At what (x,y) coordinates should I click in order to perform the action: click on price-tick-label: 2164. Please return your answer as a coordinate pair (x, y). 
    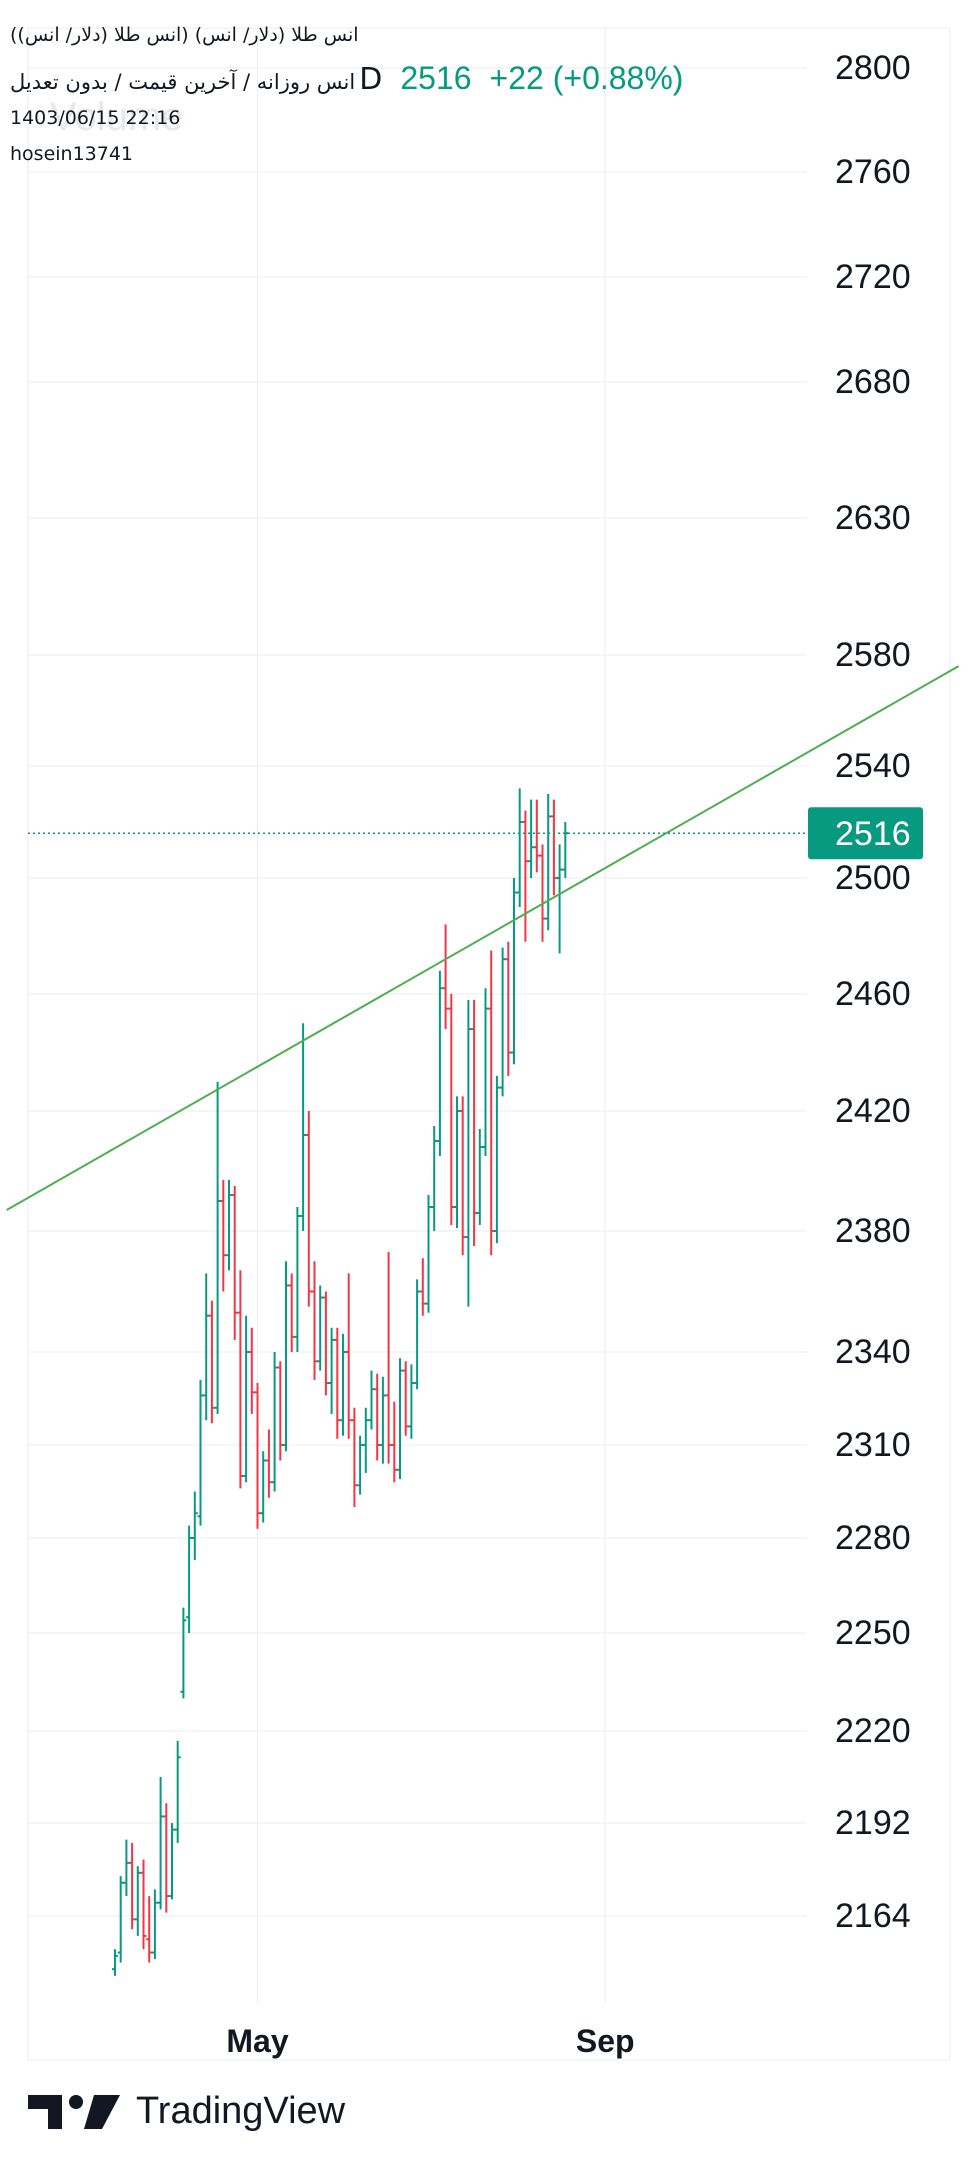
    Looking at the image, I should click on (873, 1916).